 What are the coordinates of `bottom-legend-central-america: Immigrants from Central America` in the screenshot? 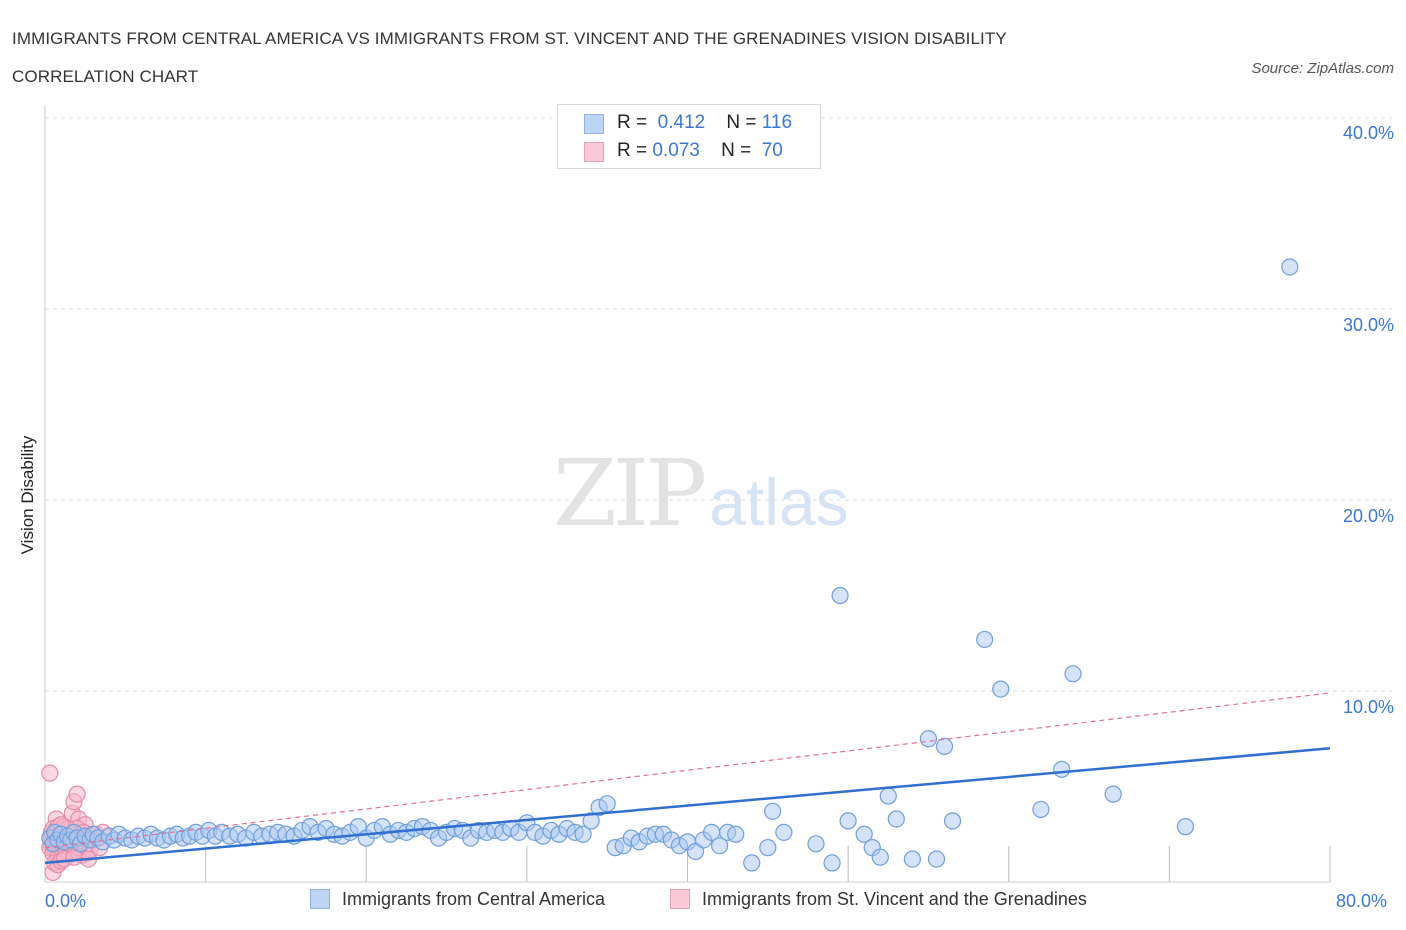 It's located at (457, 899).